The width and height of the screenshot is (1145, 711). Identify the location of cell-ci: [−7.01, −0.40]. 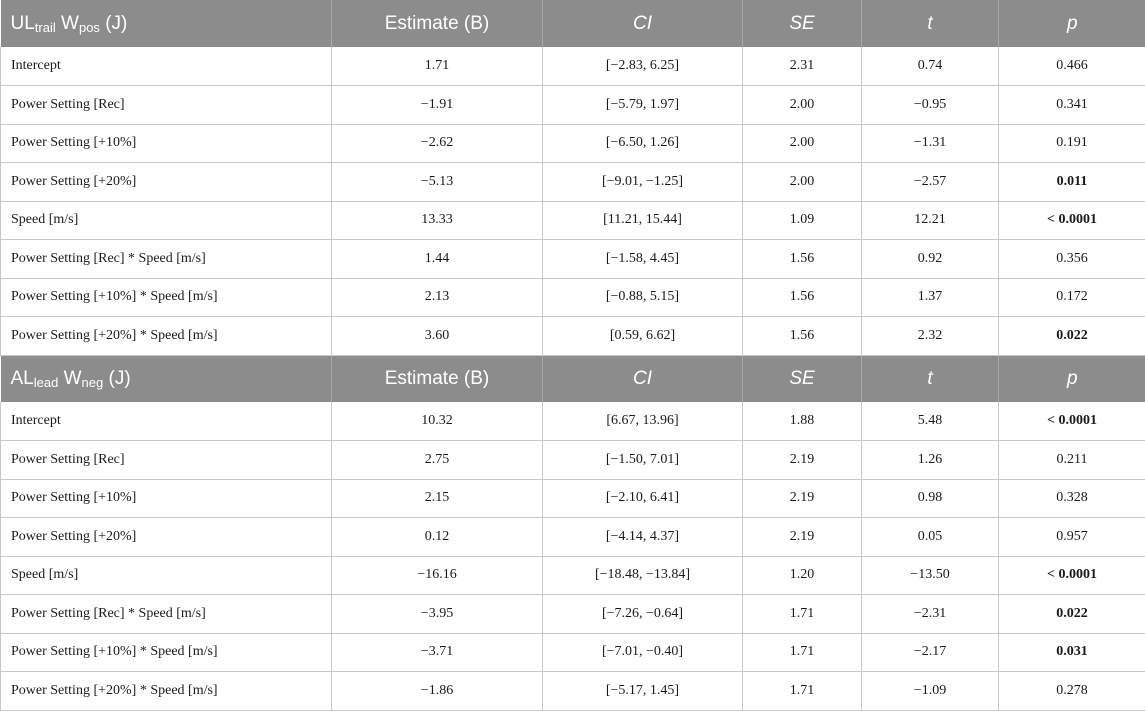
(642, 652).